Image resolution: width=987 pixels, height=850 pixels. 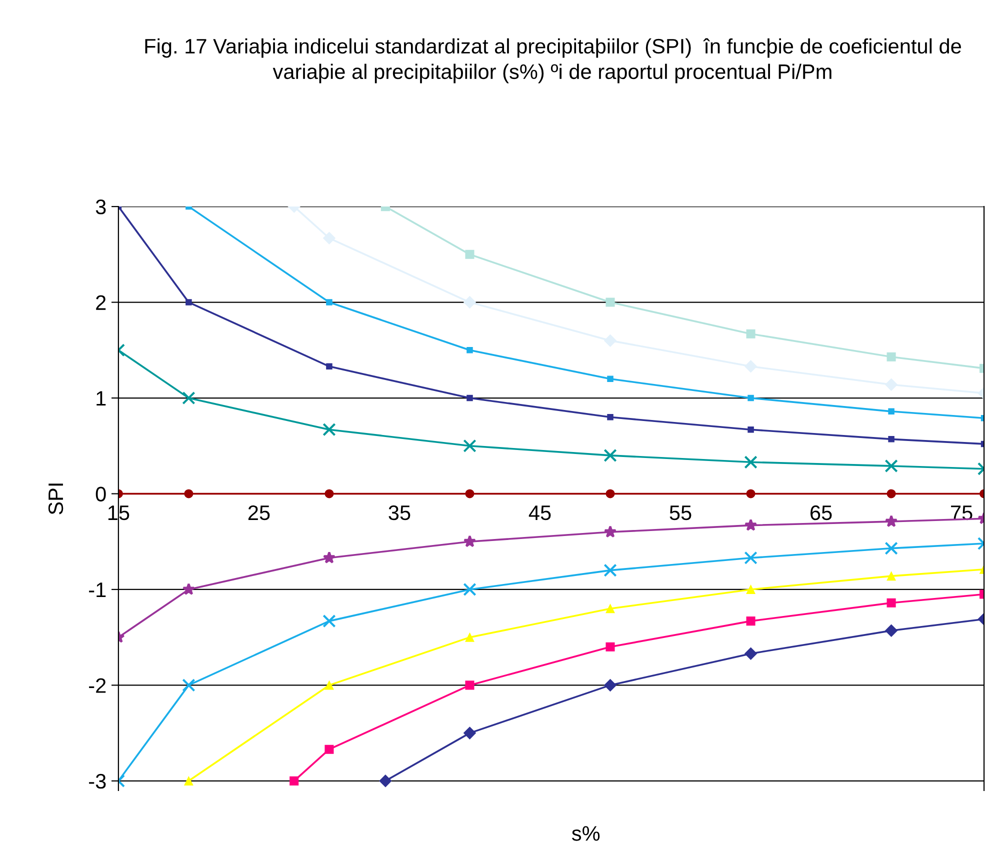 I want to click on x-tick-label: 35, so click(x=399, y=512).